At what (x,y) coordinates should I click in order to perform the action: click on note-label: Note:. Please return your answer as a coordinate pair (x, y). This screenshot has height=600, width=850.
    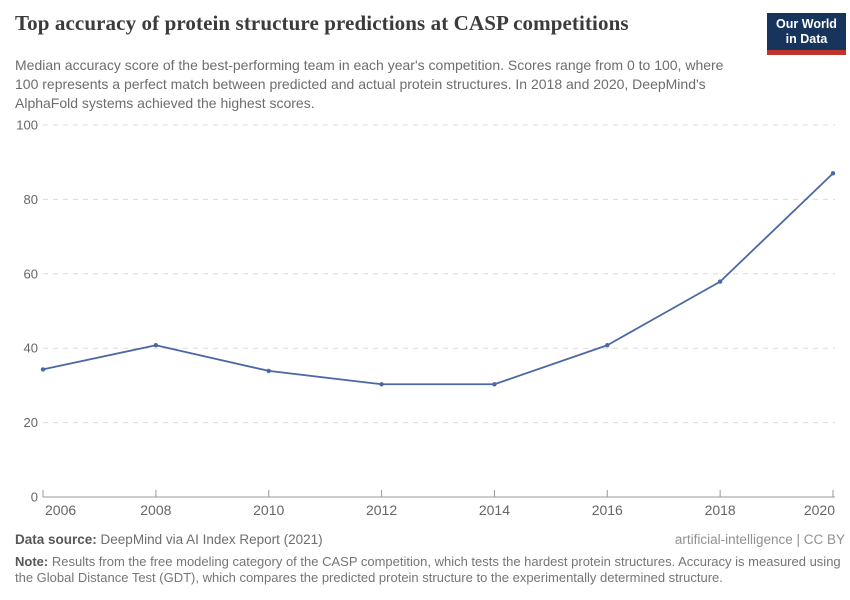
    Looking at the image, I should click on (32, 561).